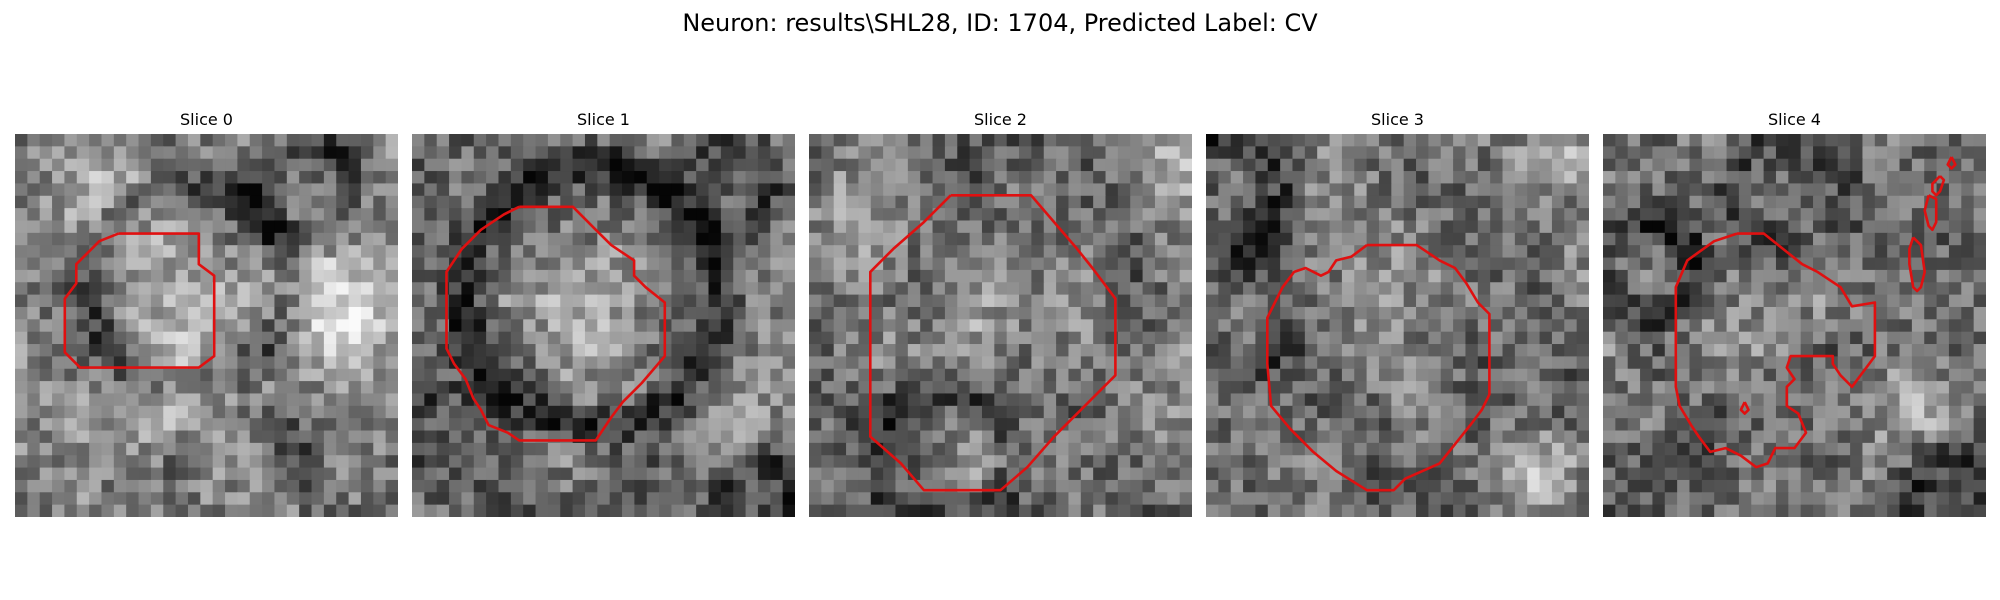  I want to click on slice-panel-2: Slice 2, so click(1000, 315).